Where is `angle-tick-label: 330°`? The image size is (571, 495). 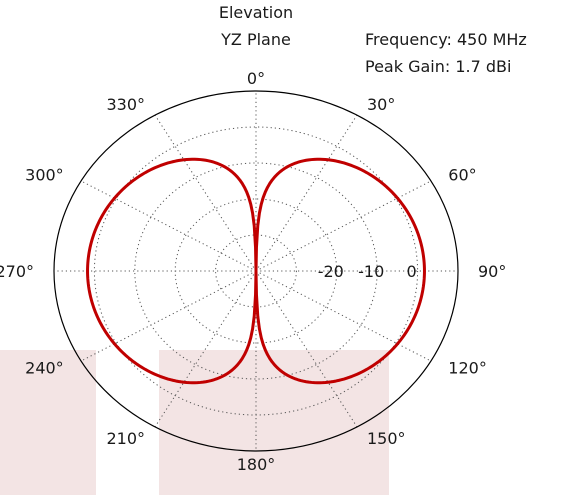
angle-tick-label: 330° is located at coordinates (125, 104).